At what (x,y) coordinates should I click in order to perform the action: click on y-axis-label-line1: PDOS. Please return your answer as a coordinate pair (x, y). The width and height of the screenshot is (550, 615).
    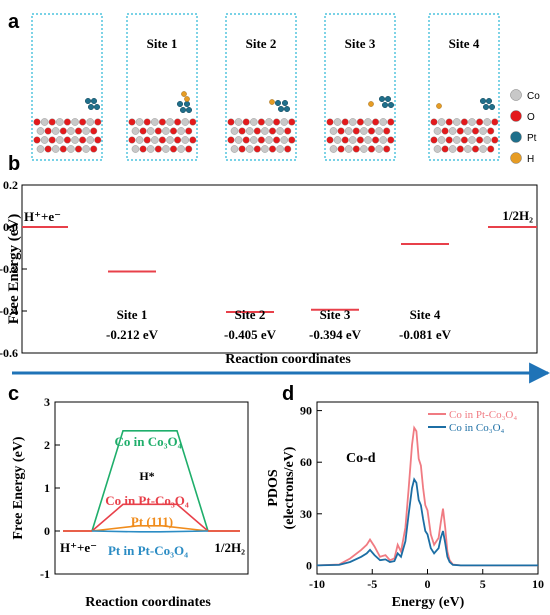
    Looking at the image, I should click on (273, 488).